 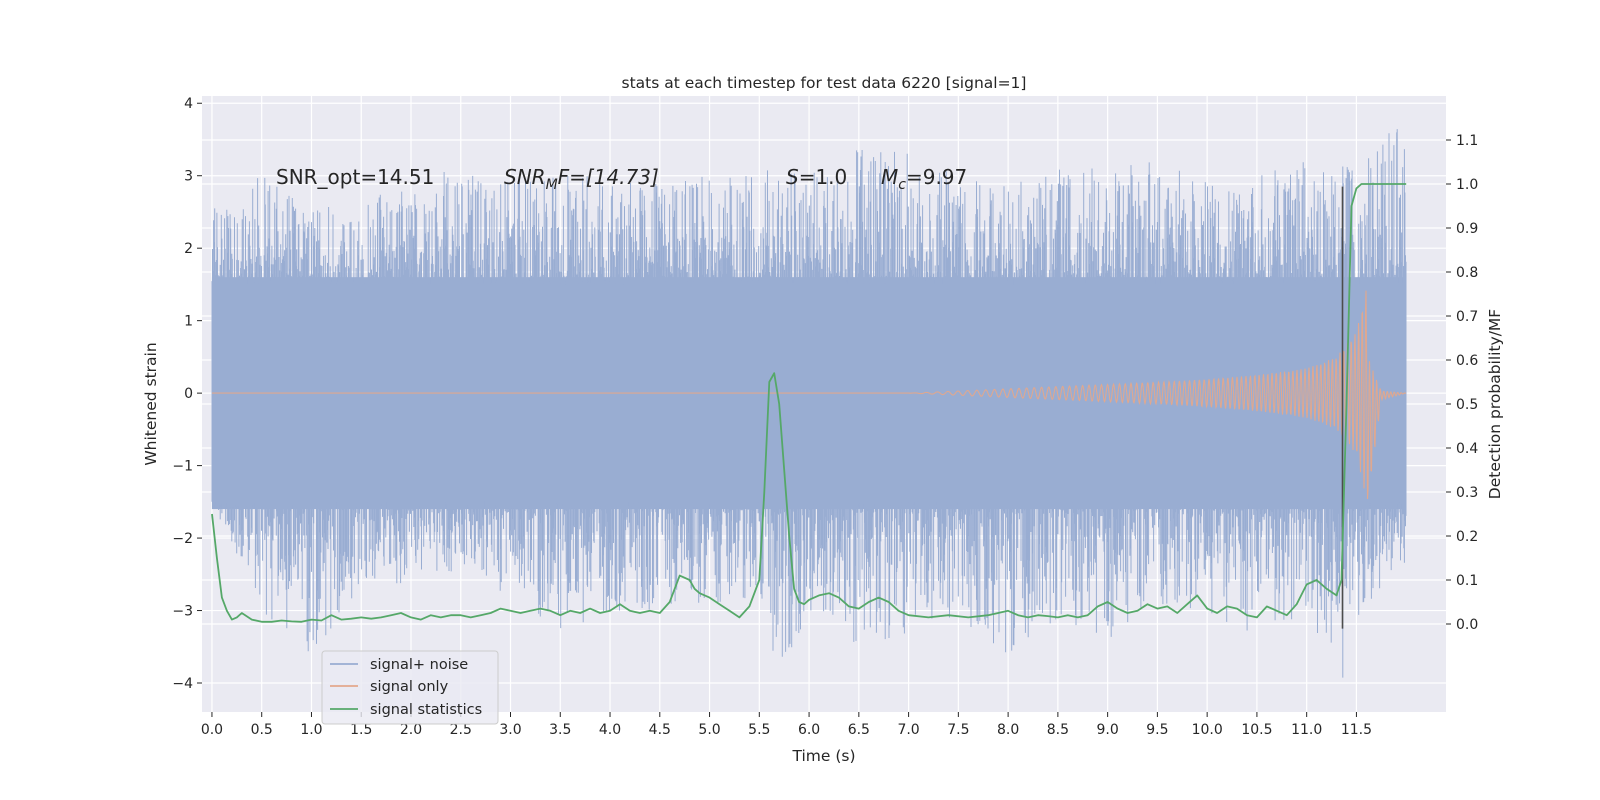 I want to click on x-tick-label-21: 10.5, so click(x=1256, y=730).